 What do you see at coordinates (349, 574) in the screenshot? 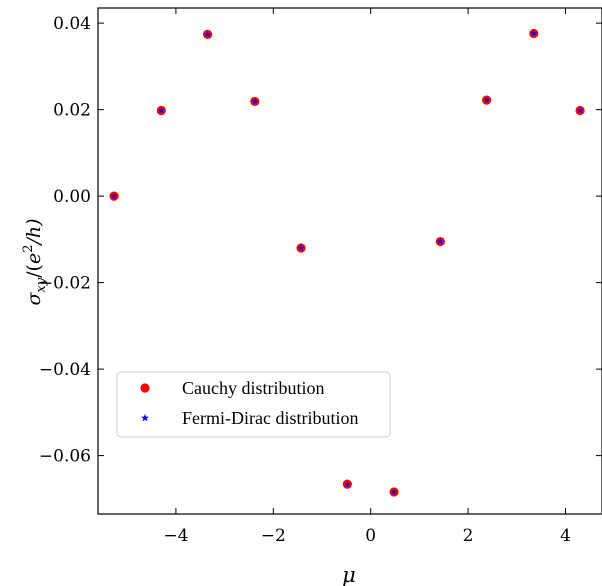
I see `x-axis-label: μ` at bounding box center [349, 574].